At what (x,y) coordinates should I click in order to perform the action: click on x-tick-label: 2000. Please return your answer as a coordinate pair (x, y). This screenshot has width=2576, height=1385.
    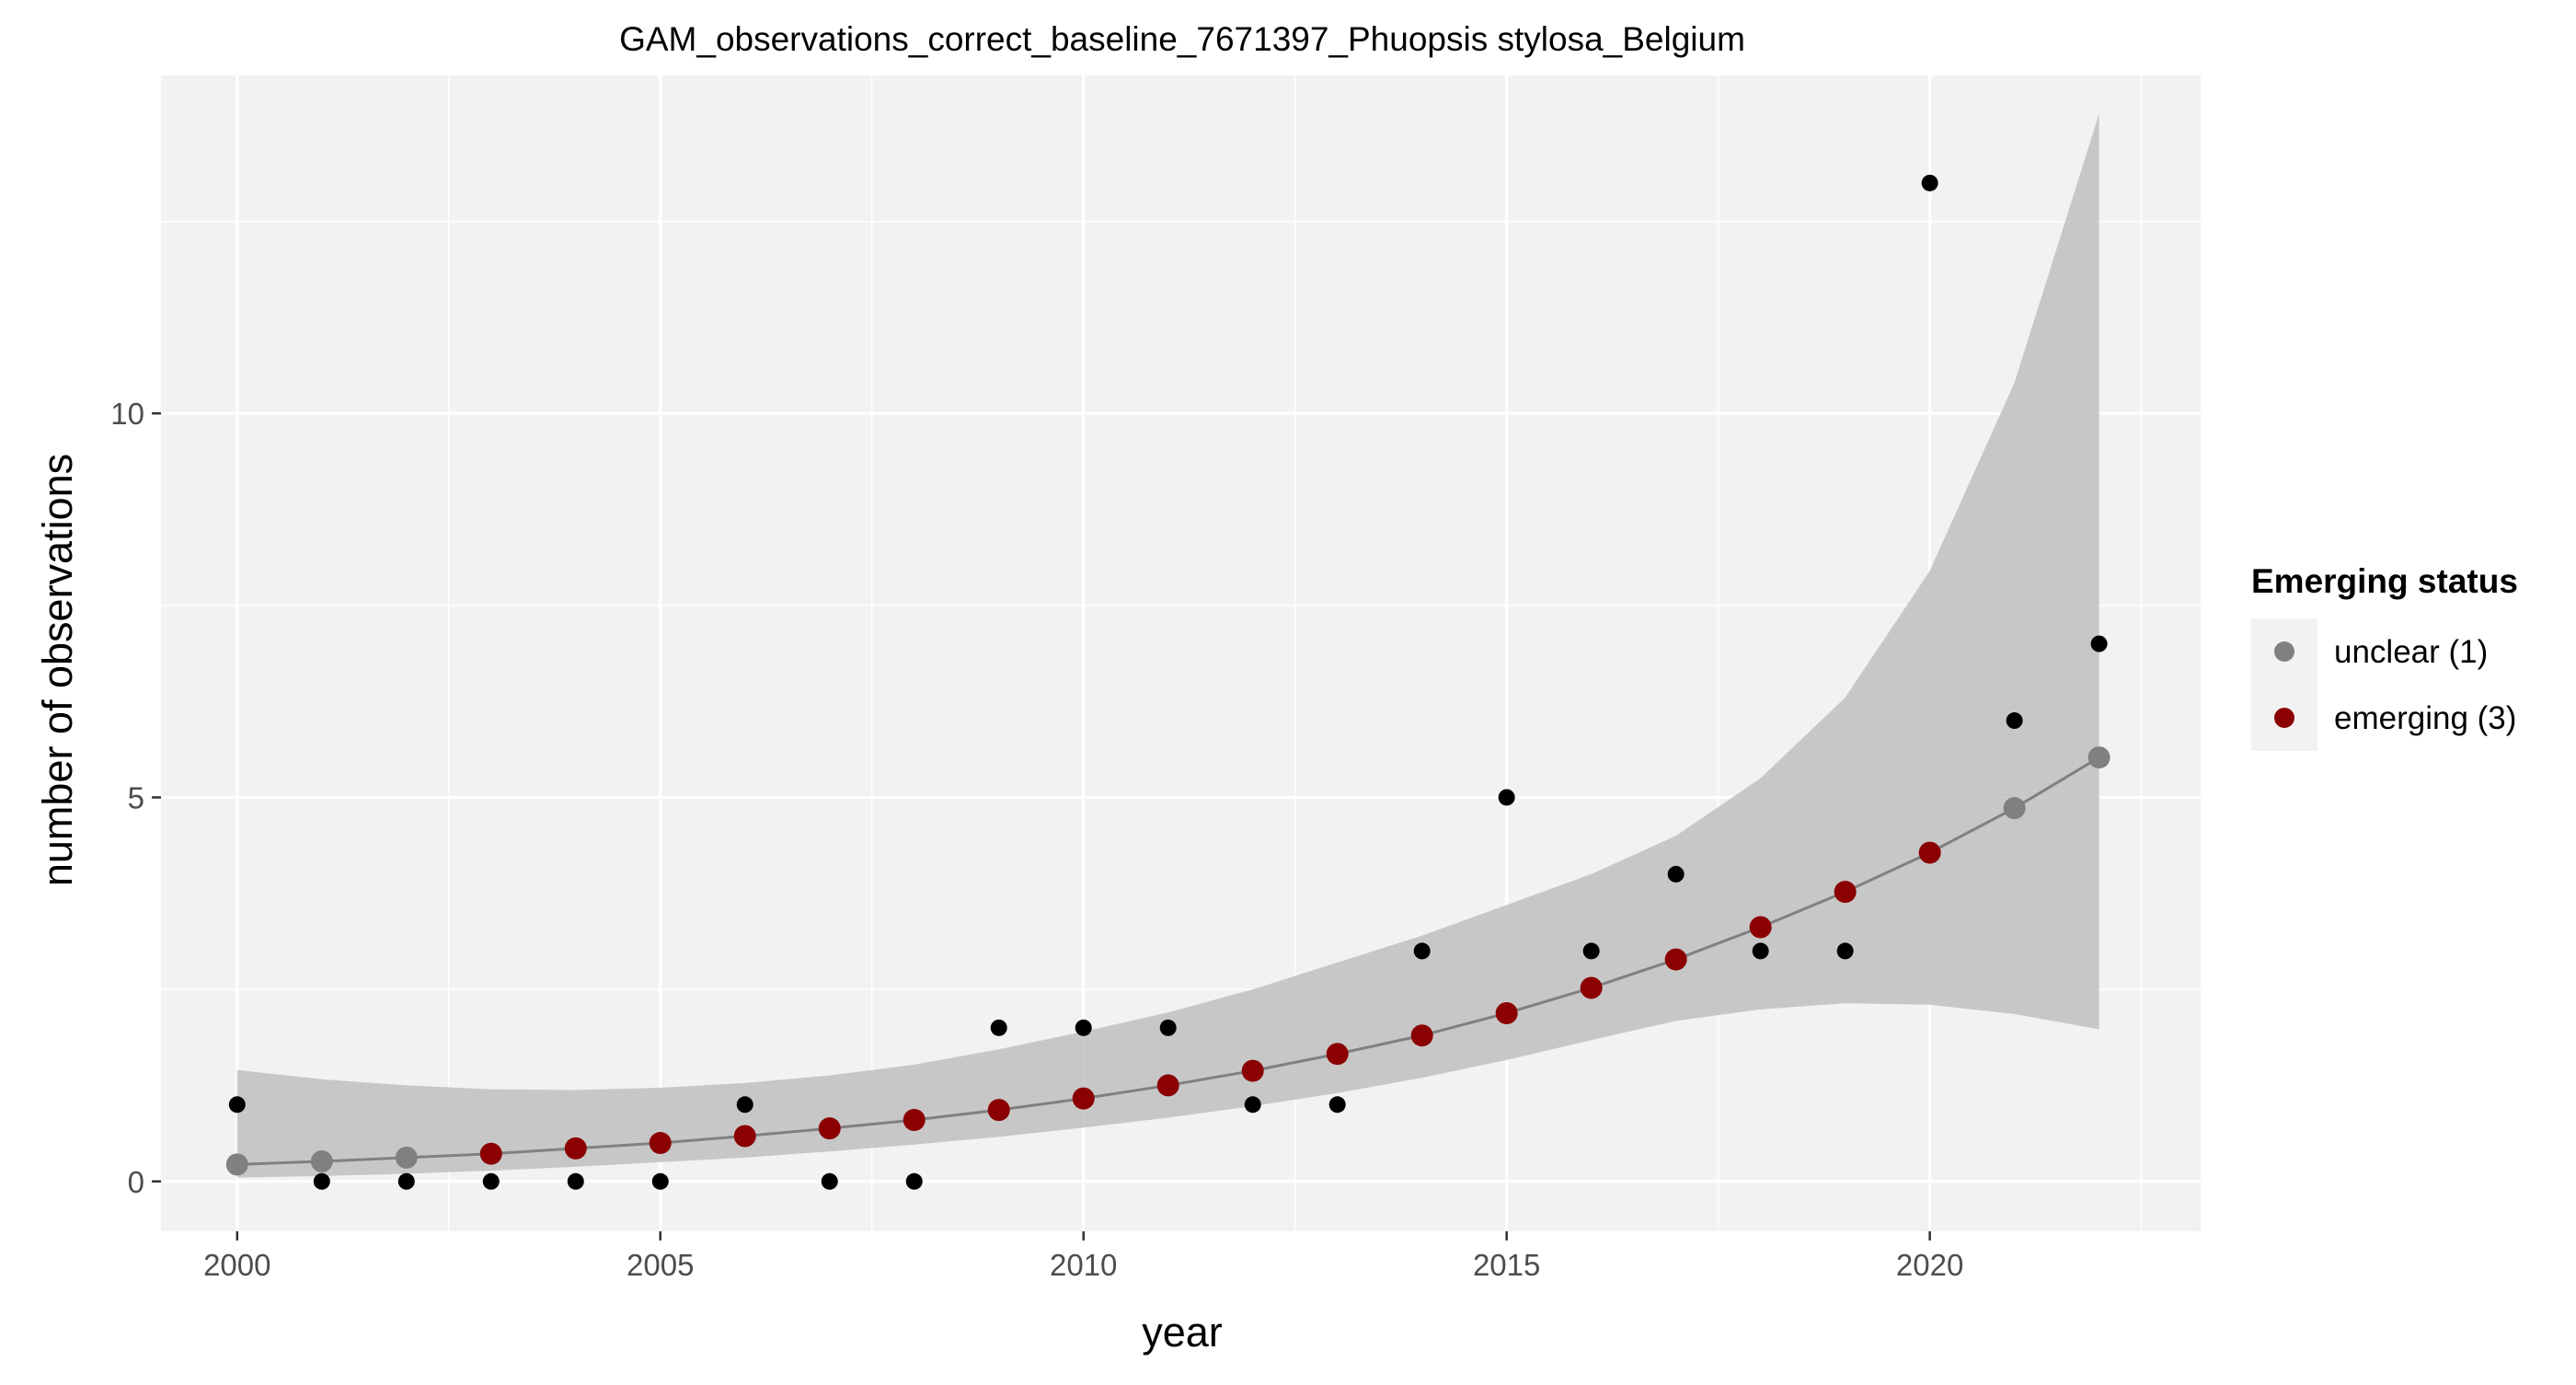
    Looking at the image, I should click on (236, 1265).